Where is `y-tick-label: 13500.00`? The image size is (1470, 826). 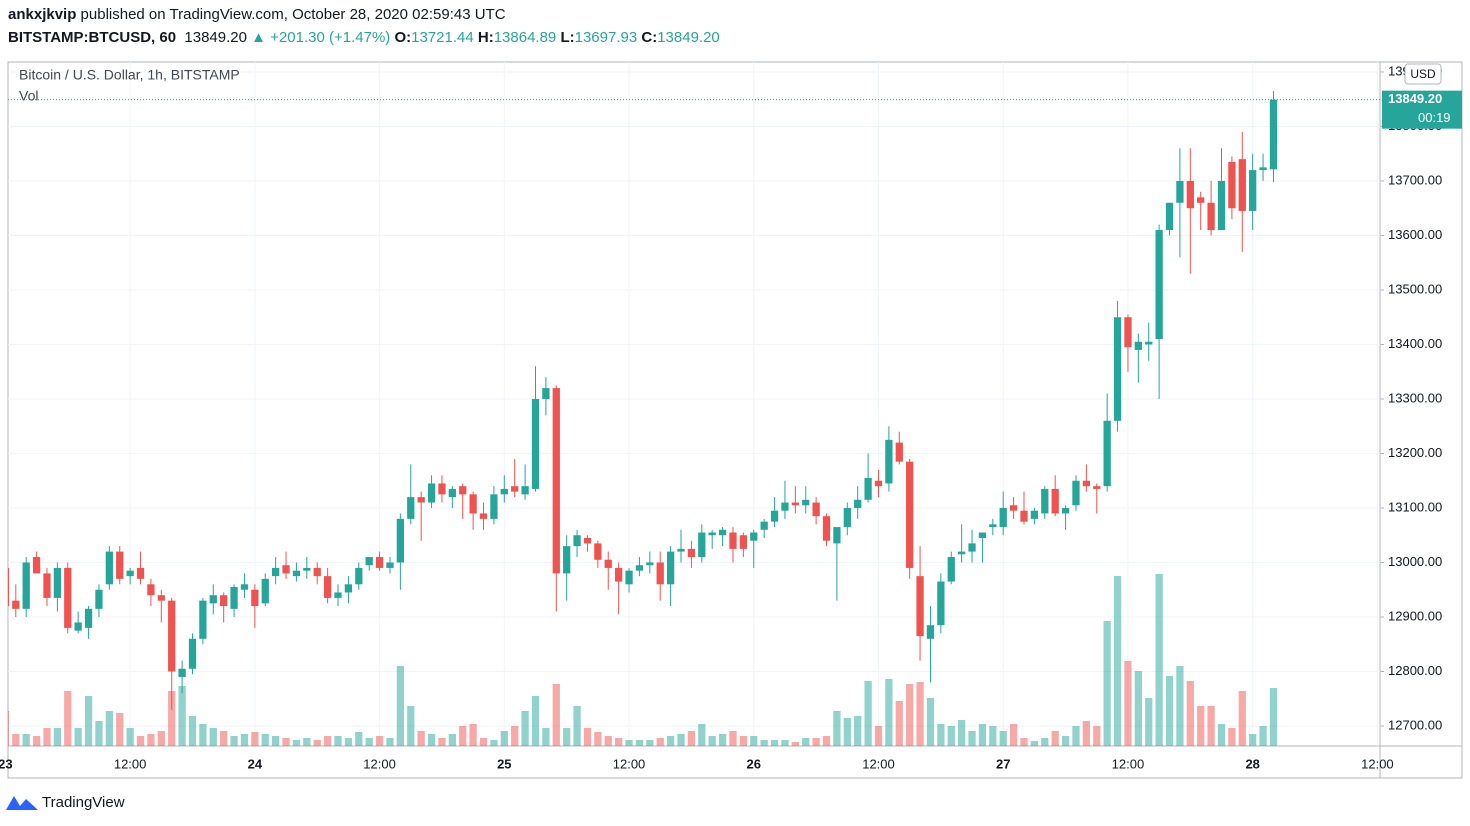
y-tick-label: 13500.00 is located at coordinates (1415, 288).